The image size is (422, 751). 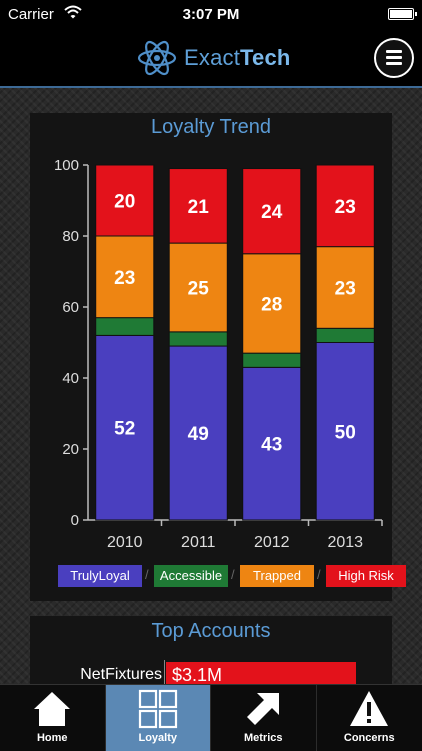 I want to click on tab-home: Home, so click(x=53, y=718).